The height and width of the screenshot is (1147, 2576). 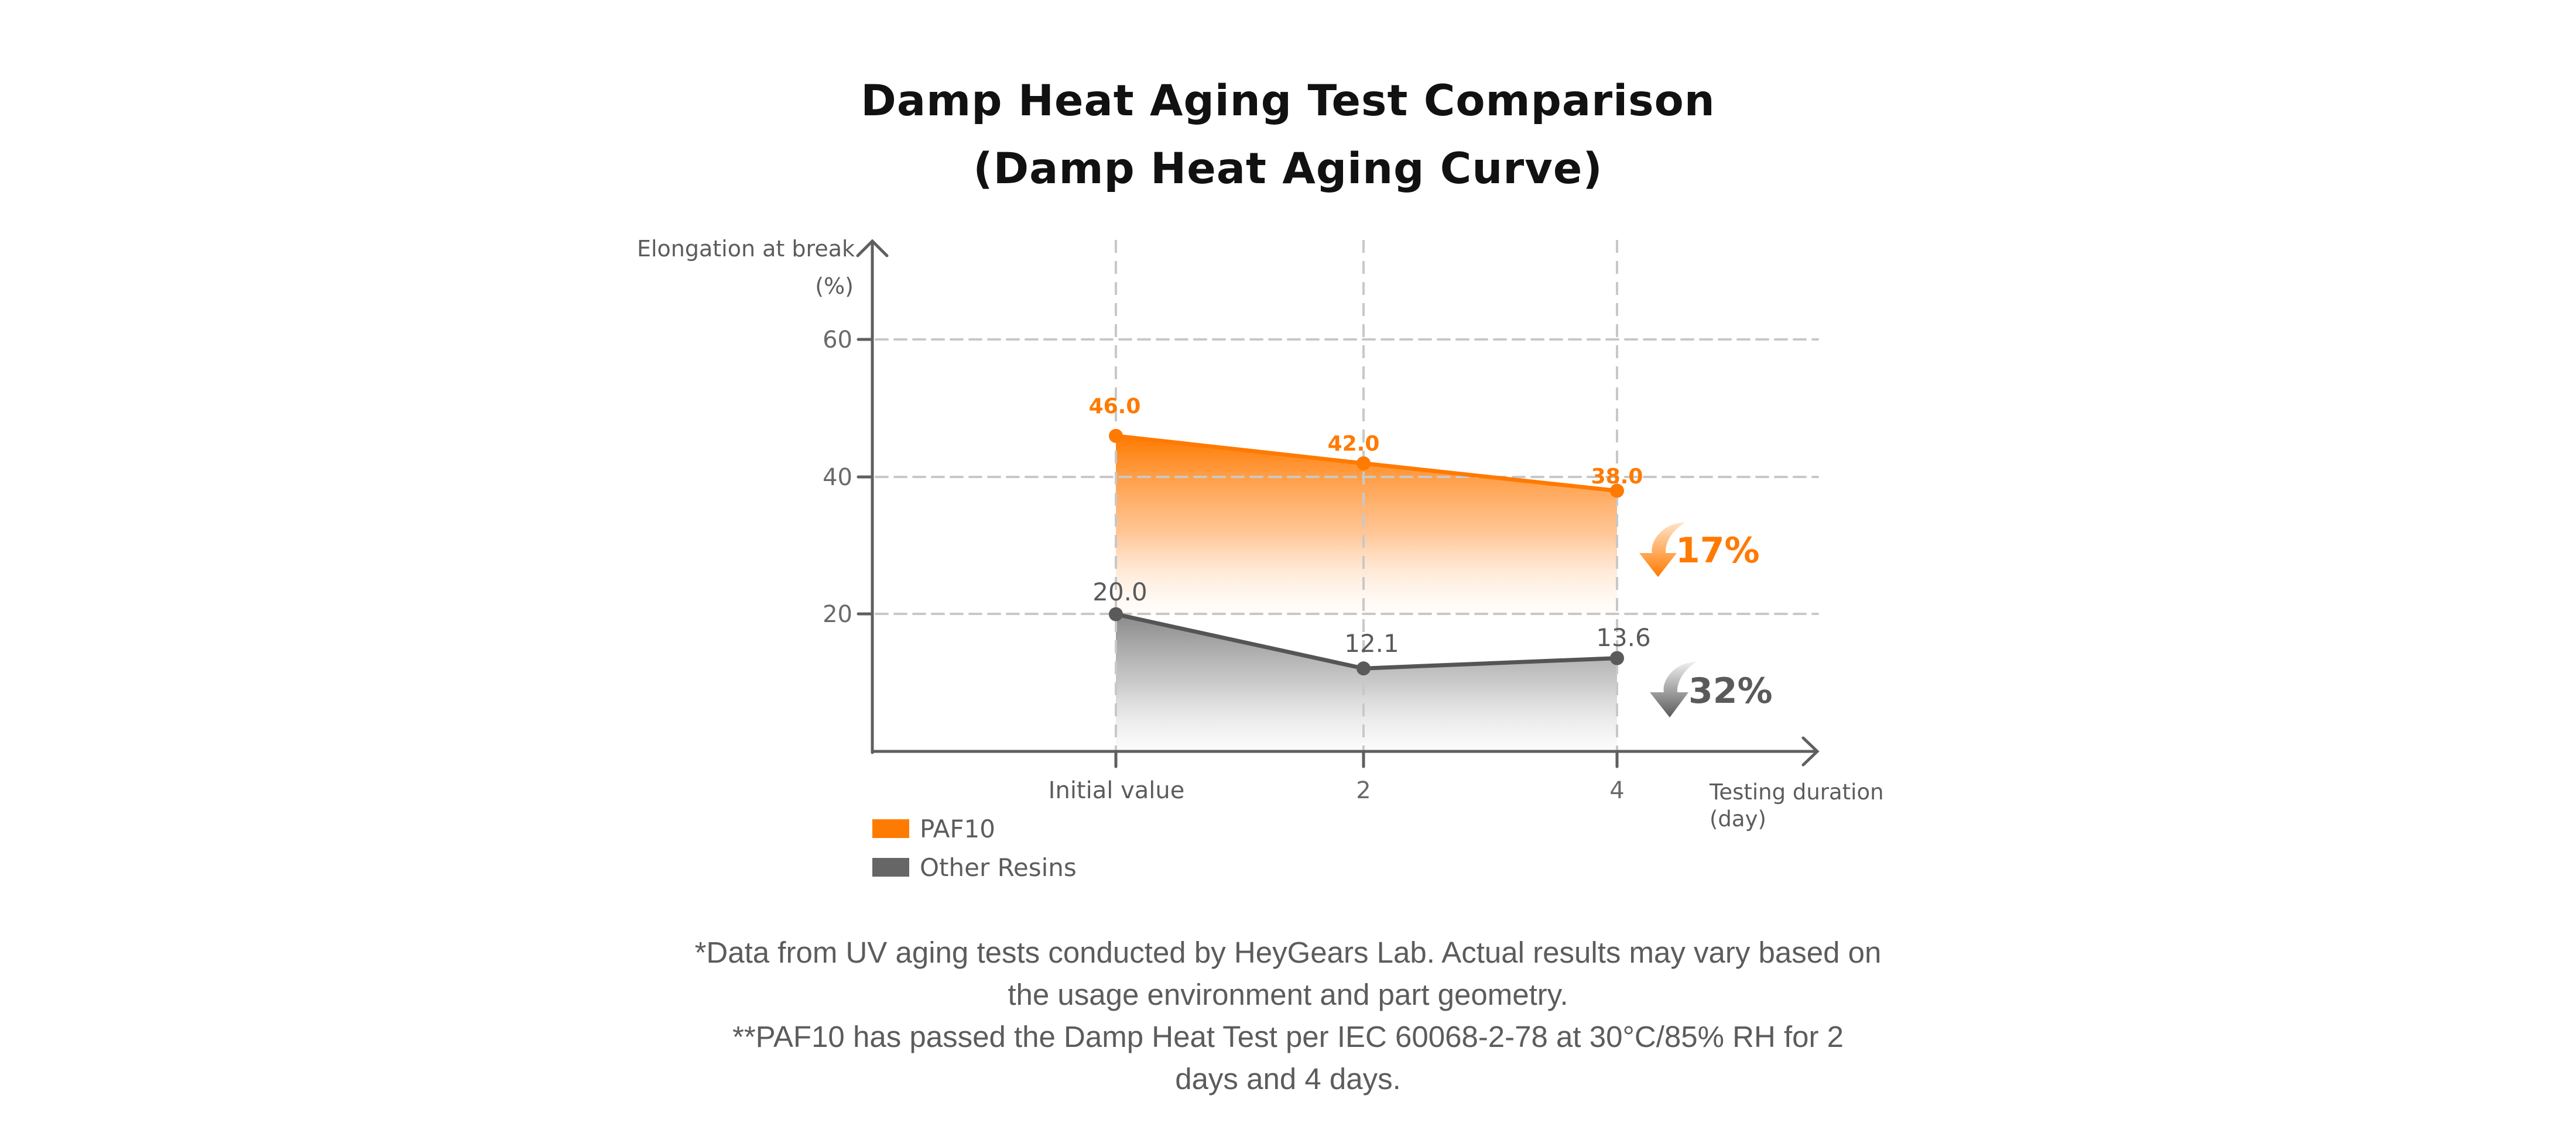 What do you see at coordinates (957, 828) in the screenshot?
I see `legend-label: PAF10` at bounding box center [957, 828].